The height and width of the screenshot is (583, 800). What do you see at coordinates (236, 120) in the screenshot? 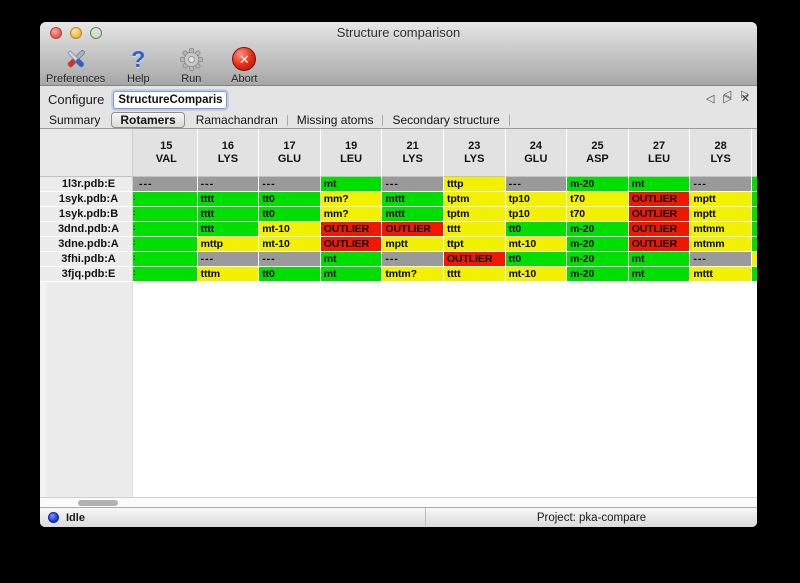
I see `tab-ramachandran: Ramachandran` at bounding box center [236, 120].